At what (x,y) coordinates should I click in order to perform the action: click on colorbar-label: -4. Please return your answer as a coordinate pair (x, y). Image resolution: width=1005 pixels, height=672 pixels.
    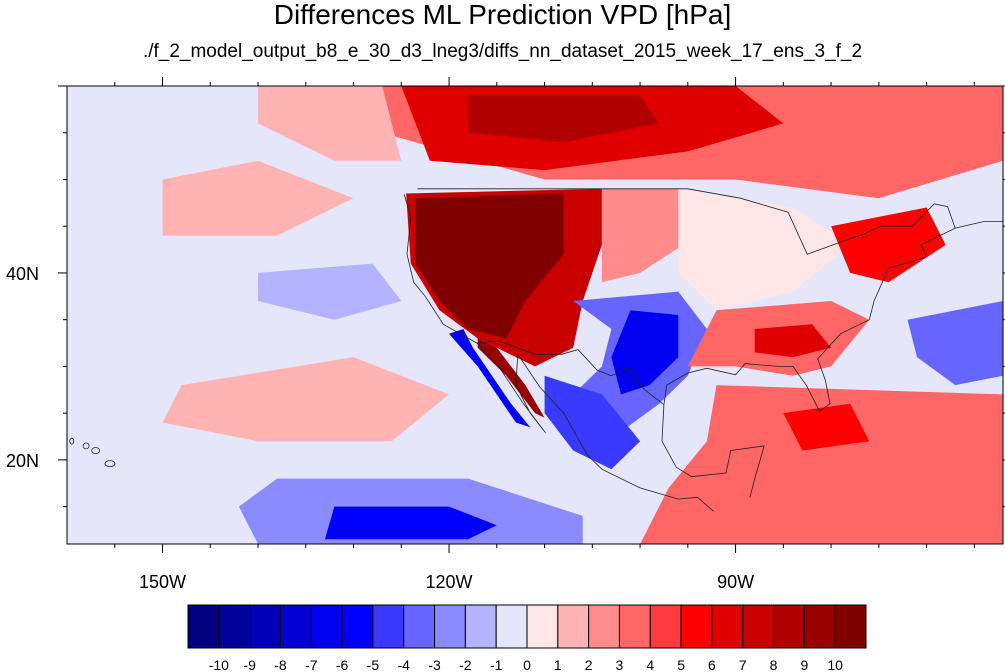
    Looking at the image, I should click on (404, 664).